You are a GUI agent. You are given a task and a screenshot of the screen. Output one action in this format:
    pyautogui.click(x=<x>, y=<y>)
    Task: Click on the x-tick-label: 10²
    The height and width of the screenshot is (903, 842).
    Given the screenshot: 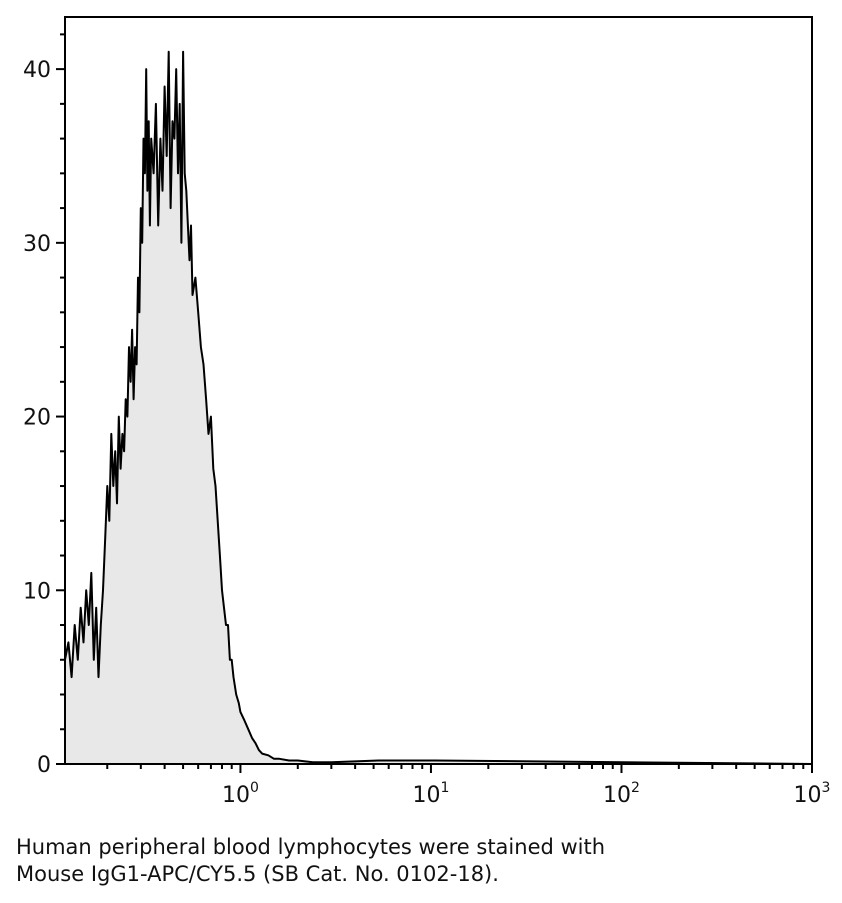 What is the action you would take?
    pyautogui.click(x=621, y=794)
    